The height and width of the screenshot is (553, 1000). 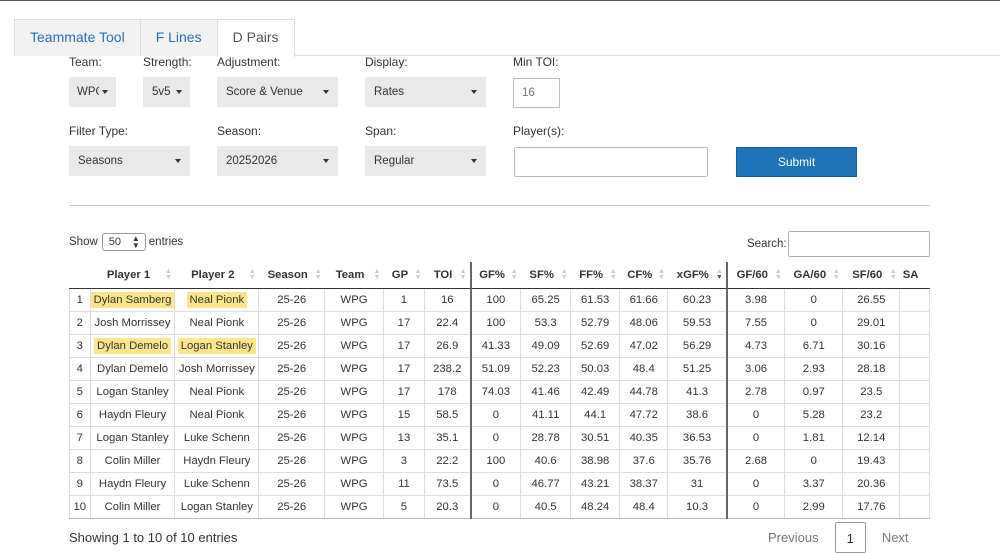 What do you see at coordinates (496, 300) in the screenshot?
I see `table-cell: 100` at bounding box center [496, 300].